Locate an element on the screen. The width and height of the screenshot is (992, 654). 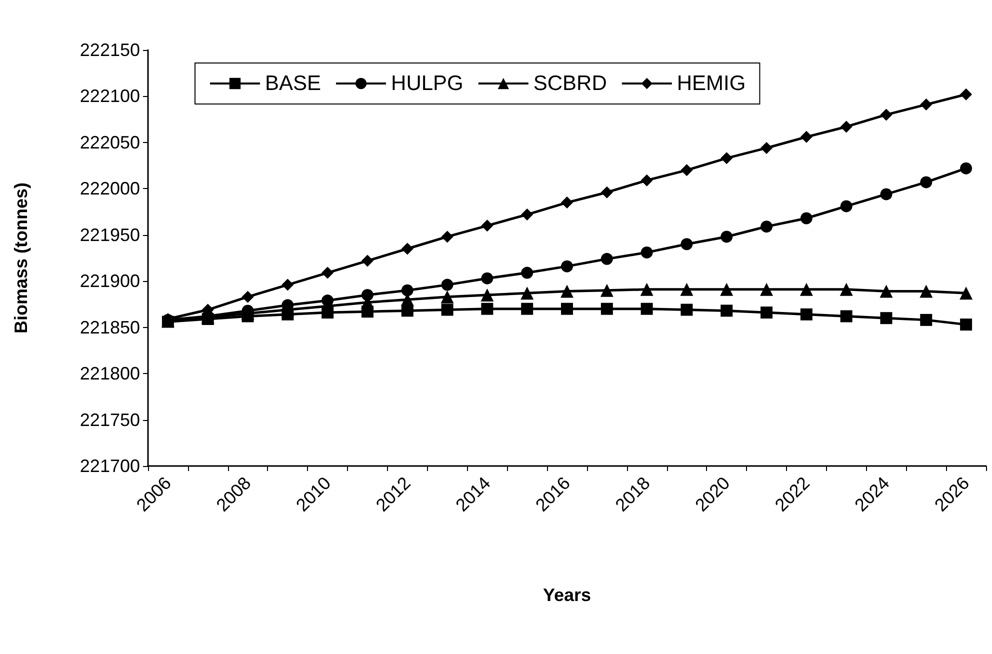
y-tick-label: 221850 is located at coordinates (110, 327).